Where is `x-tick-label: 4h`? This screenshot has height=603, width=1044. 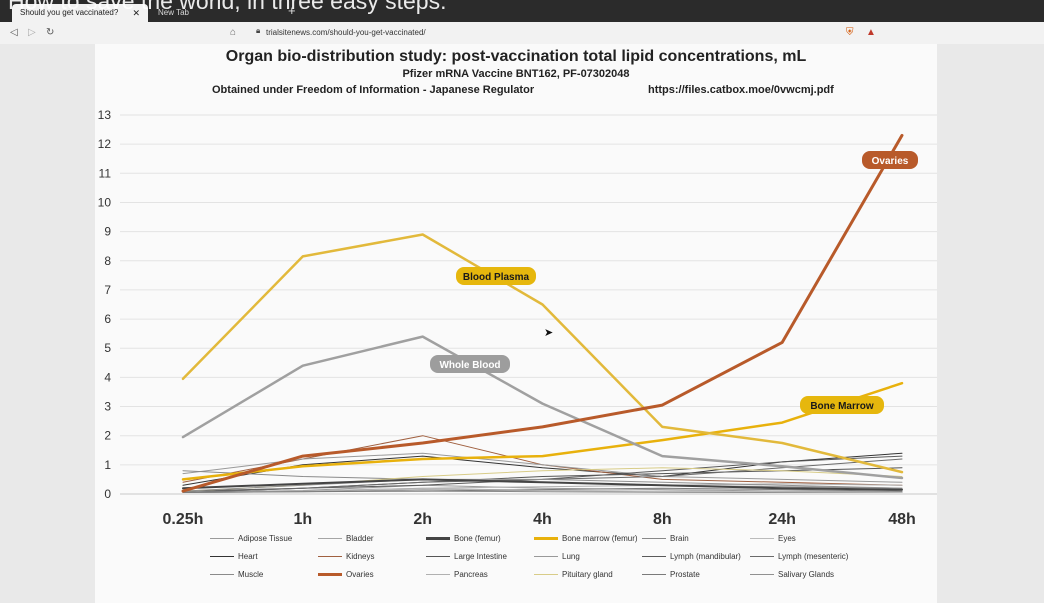
x-tick-label: 4h is located at coordinates (542, 519).